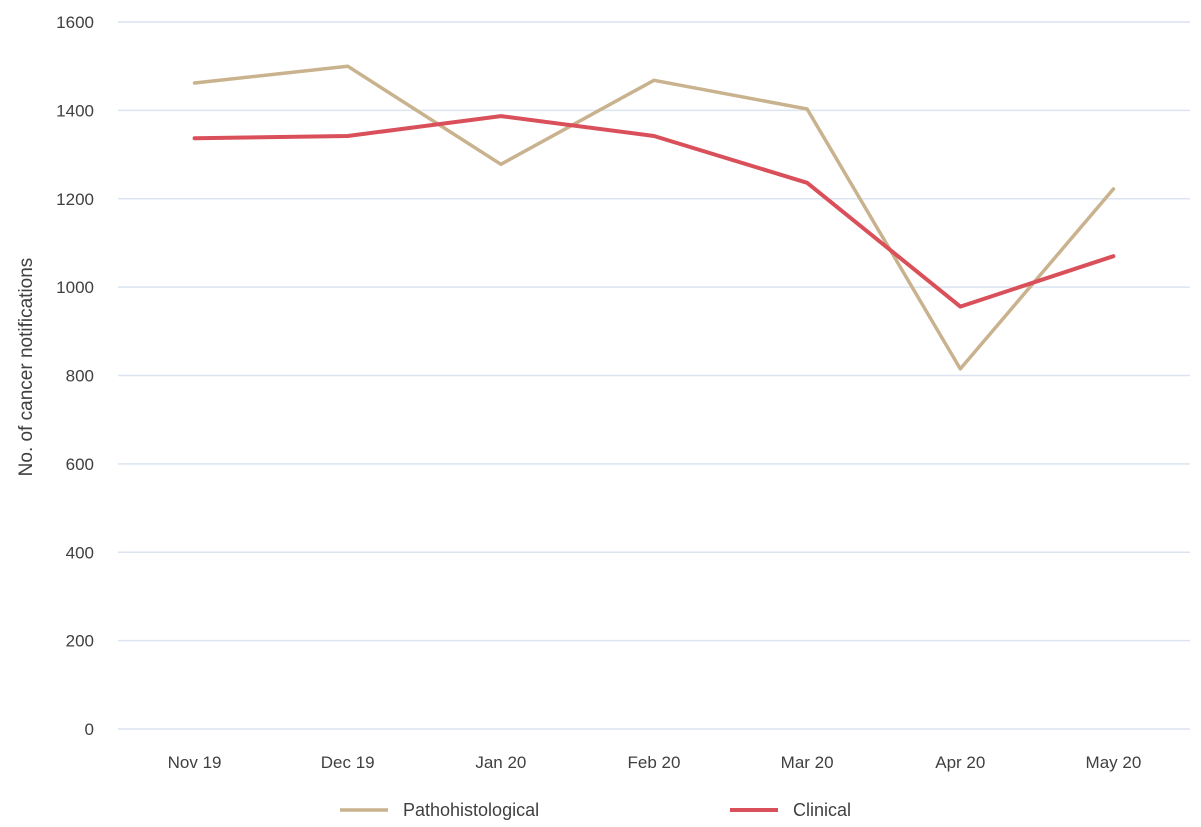  I want to click on y-axis-title: No. of cancer notifications, so click(26, 367).